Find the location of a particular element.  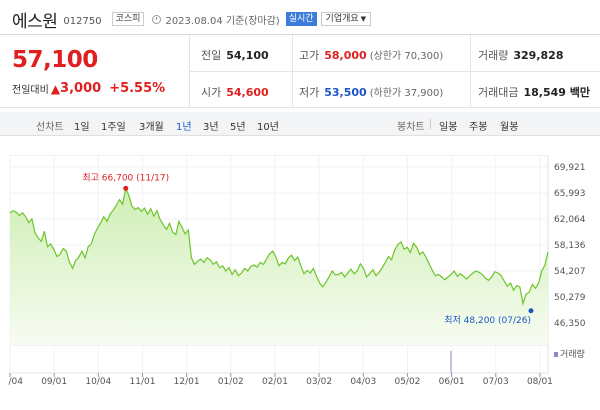

tab-period-3m: 3개월 is located at coordinates (151, 127).